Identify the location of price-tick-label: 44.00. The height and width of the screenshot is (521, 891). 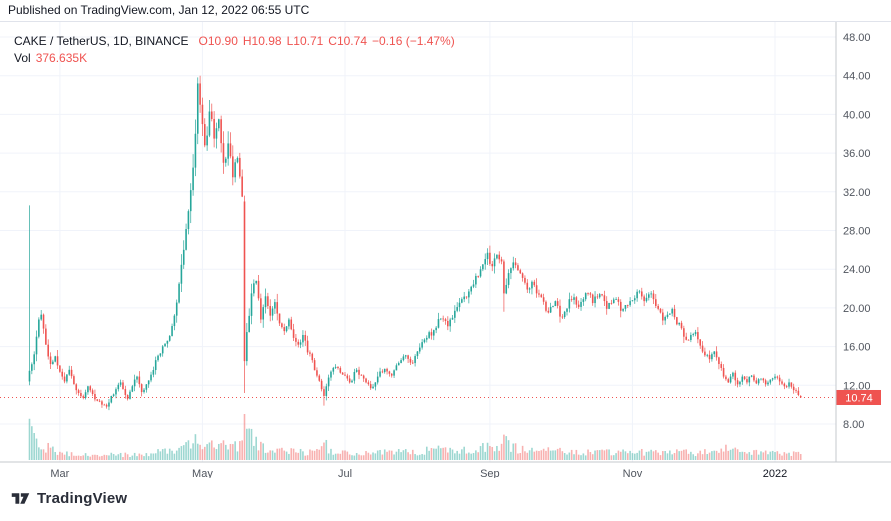
(857, 77).